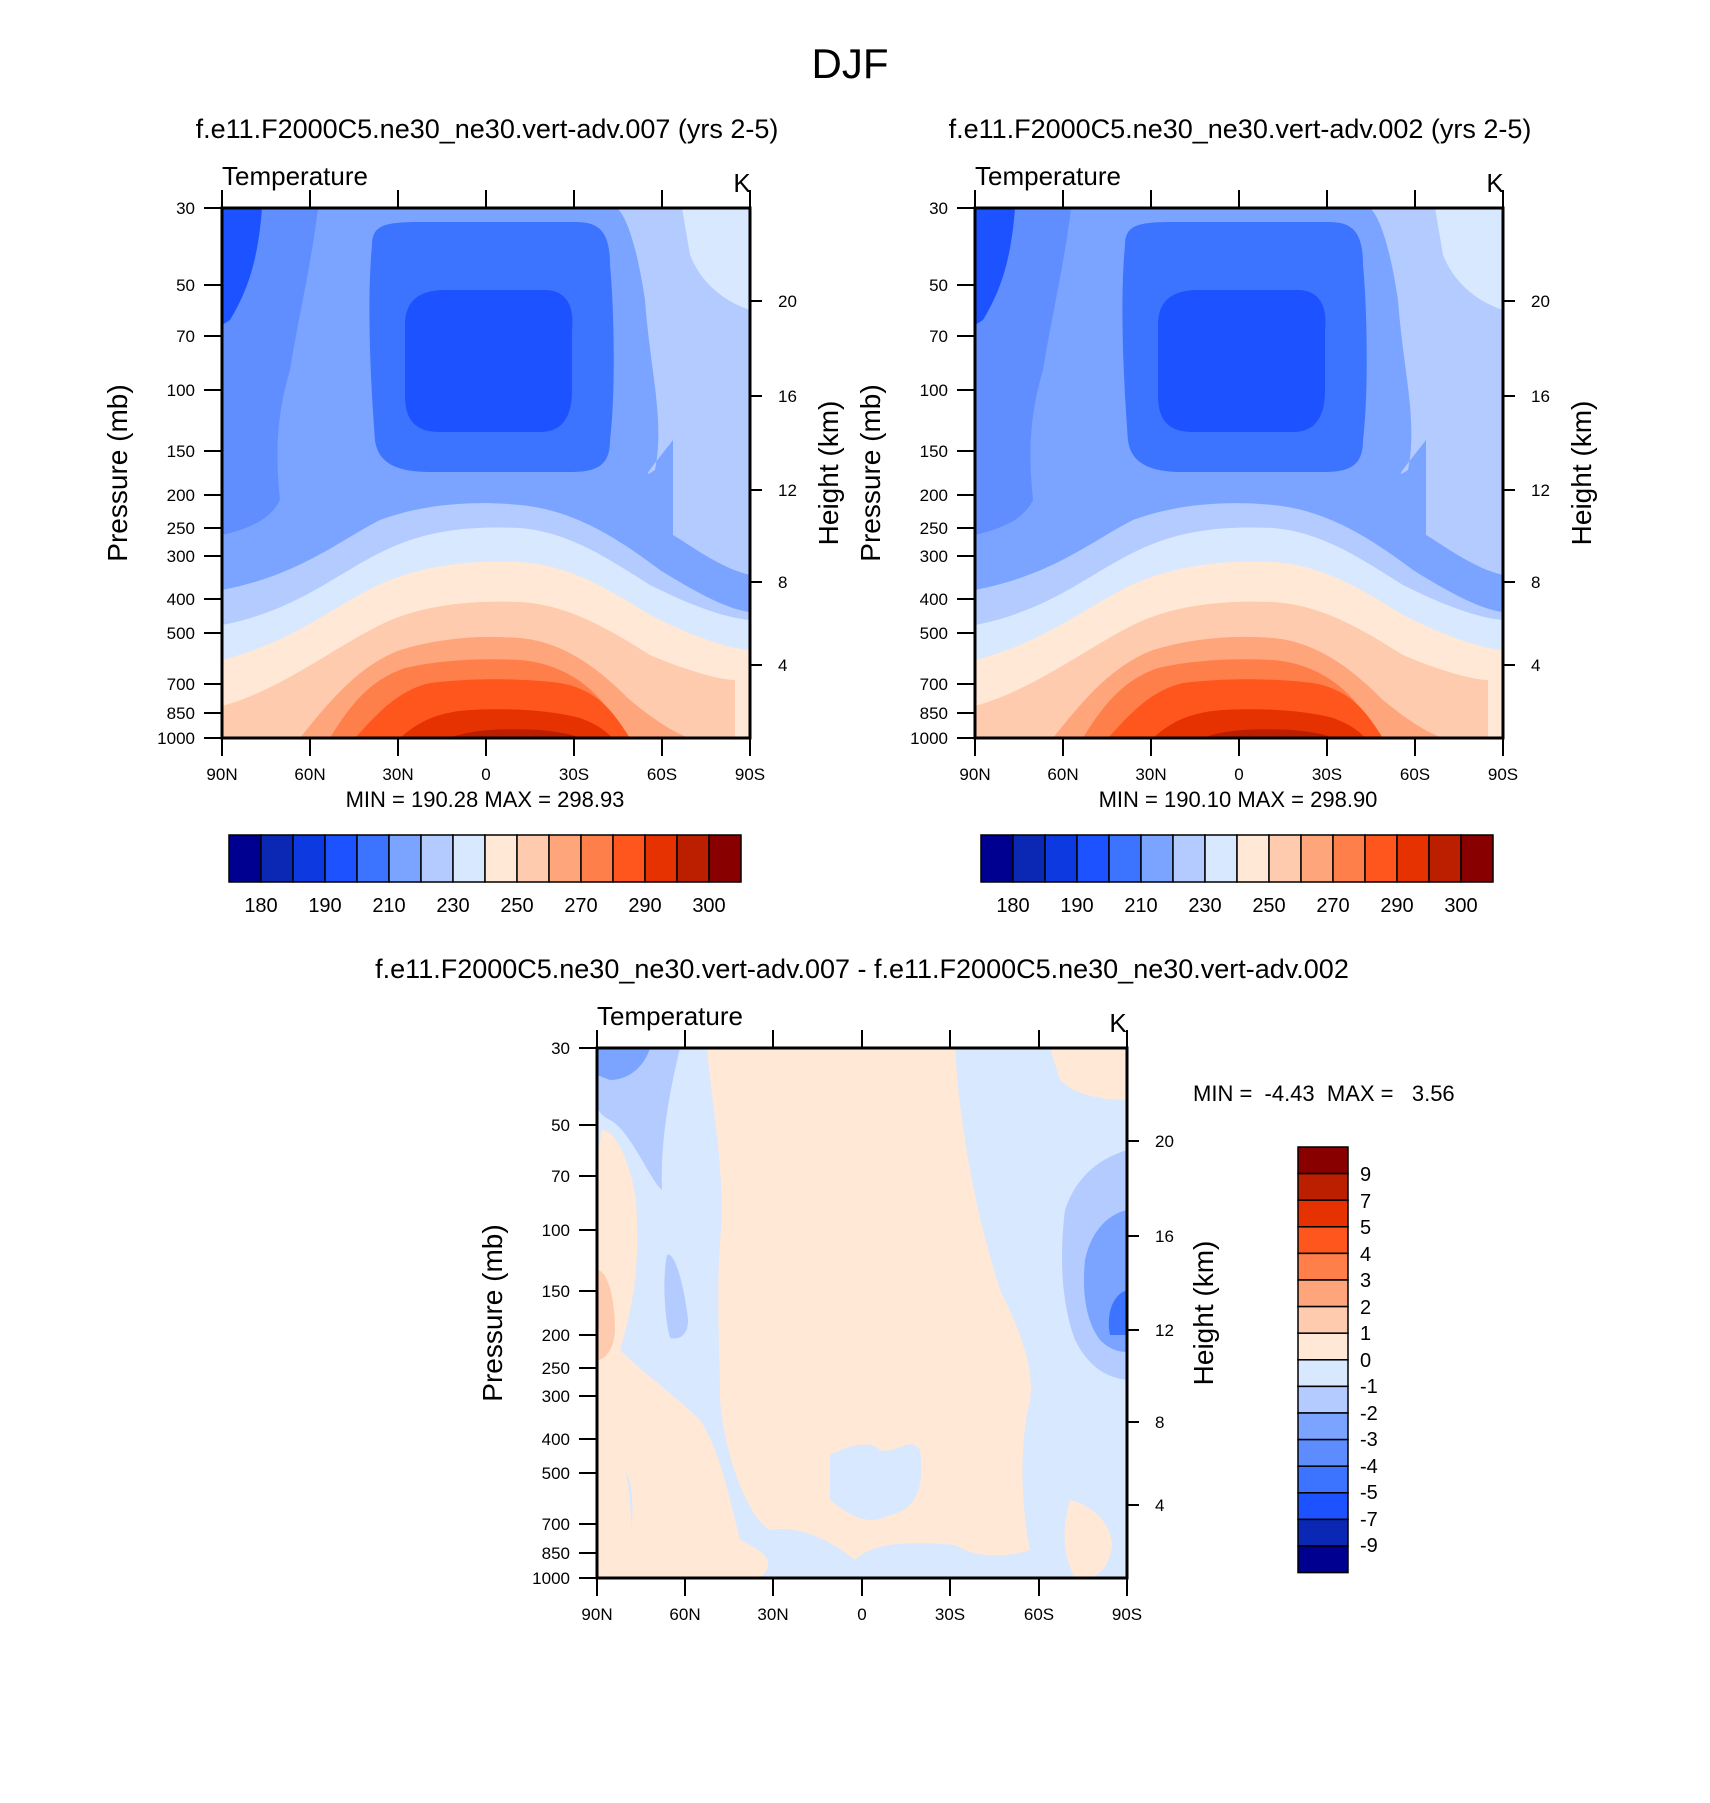  What do you see at coordinates (606, 1315) in the screenshot?
I see `panel-c-band-warm-spot-west` at bounding box center [606, 1315].